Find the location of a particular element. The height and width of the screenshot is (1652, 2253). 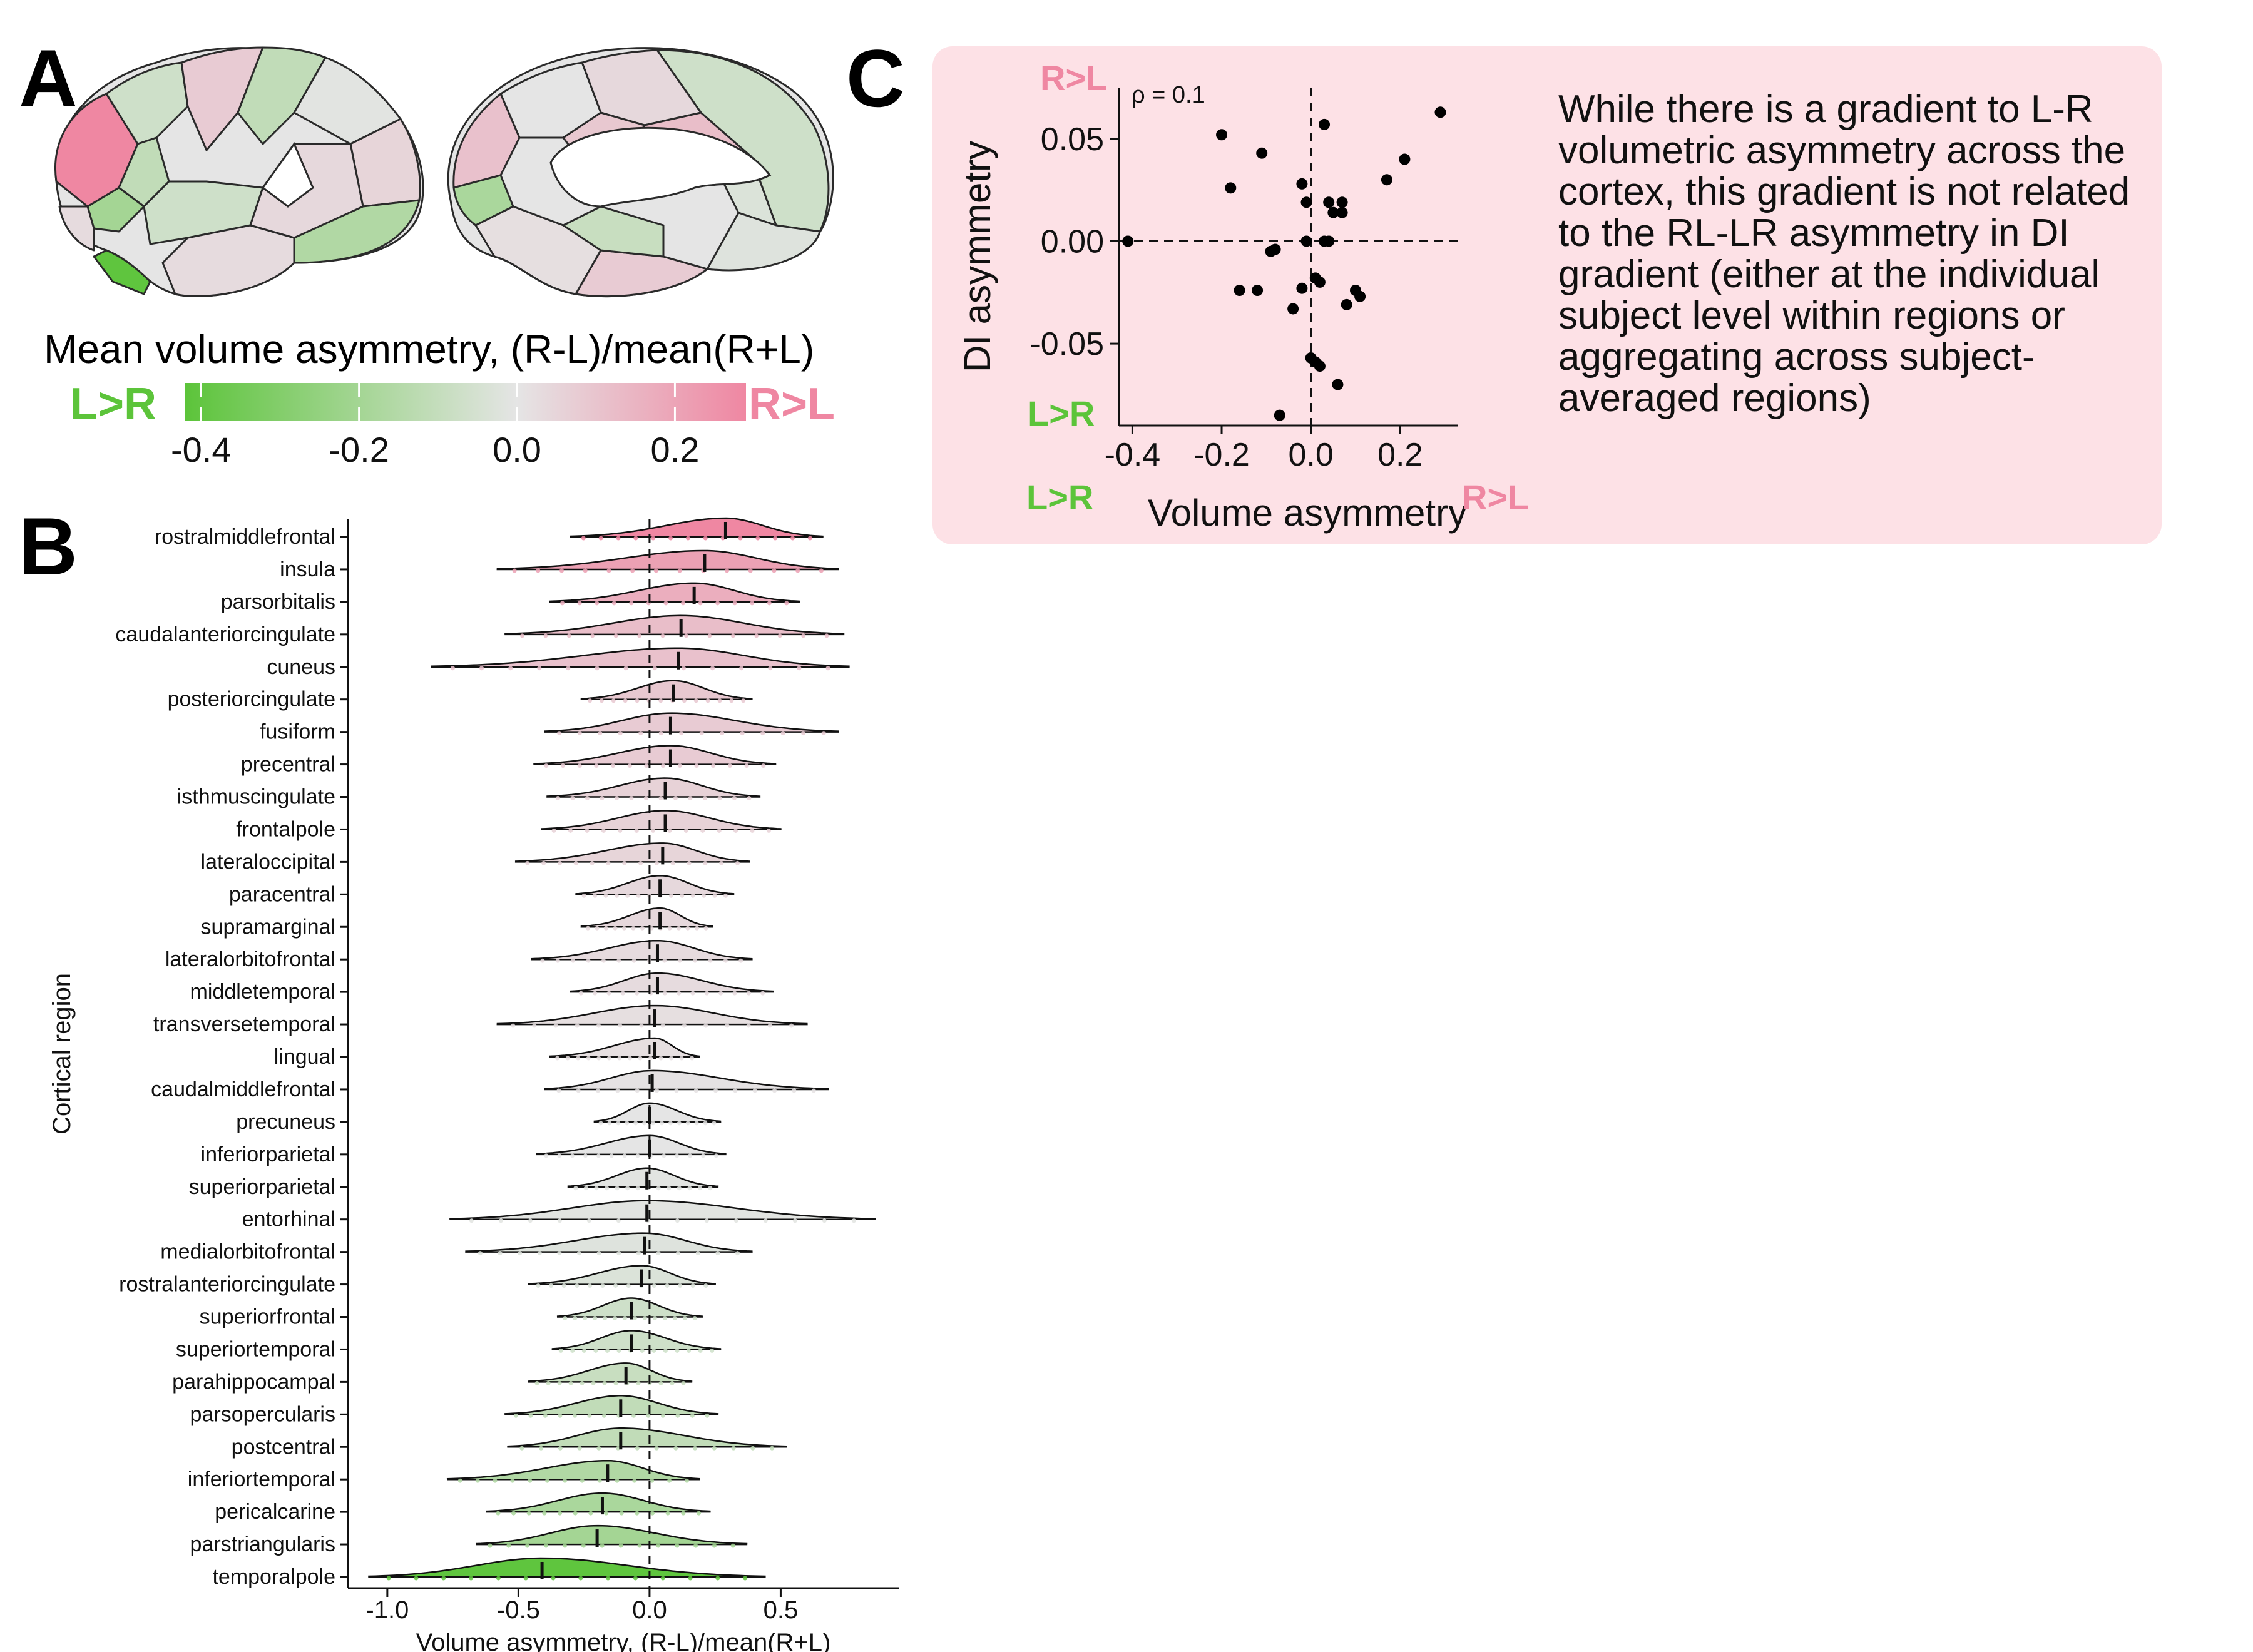

scatter-y-tick-label: 0.05 is located at coordinates (1072, 139).